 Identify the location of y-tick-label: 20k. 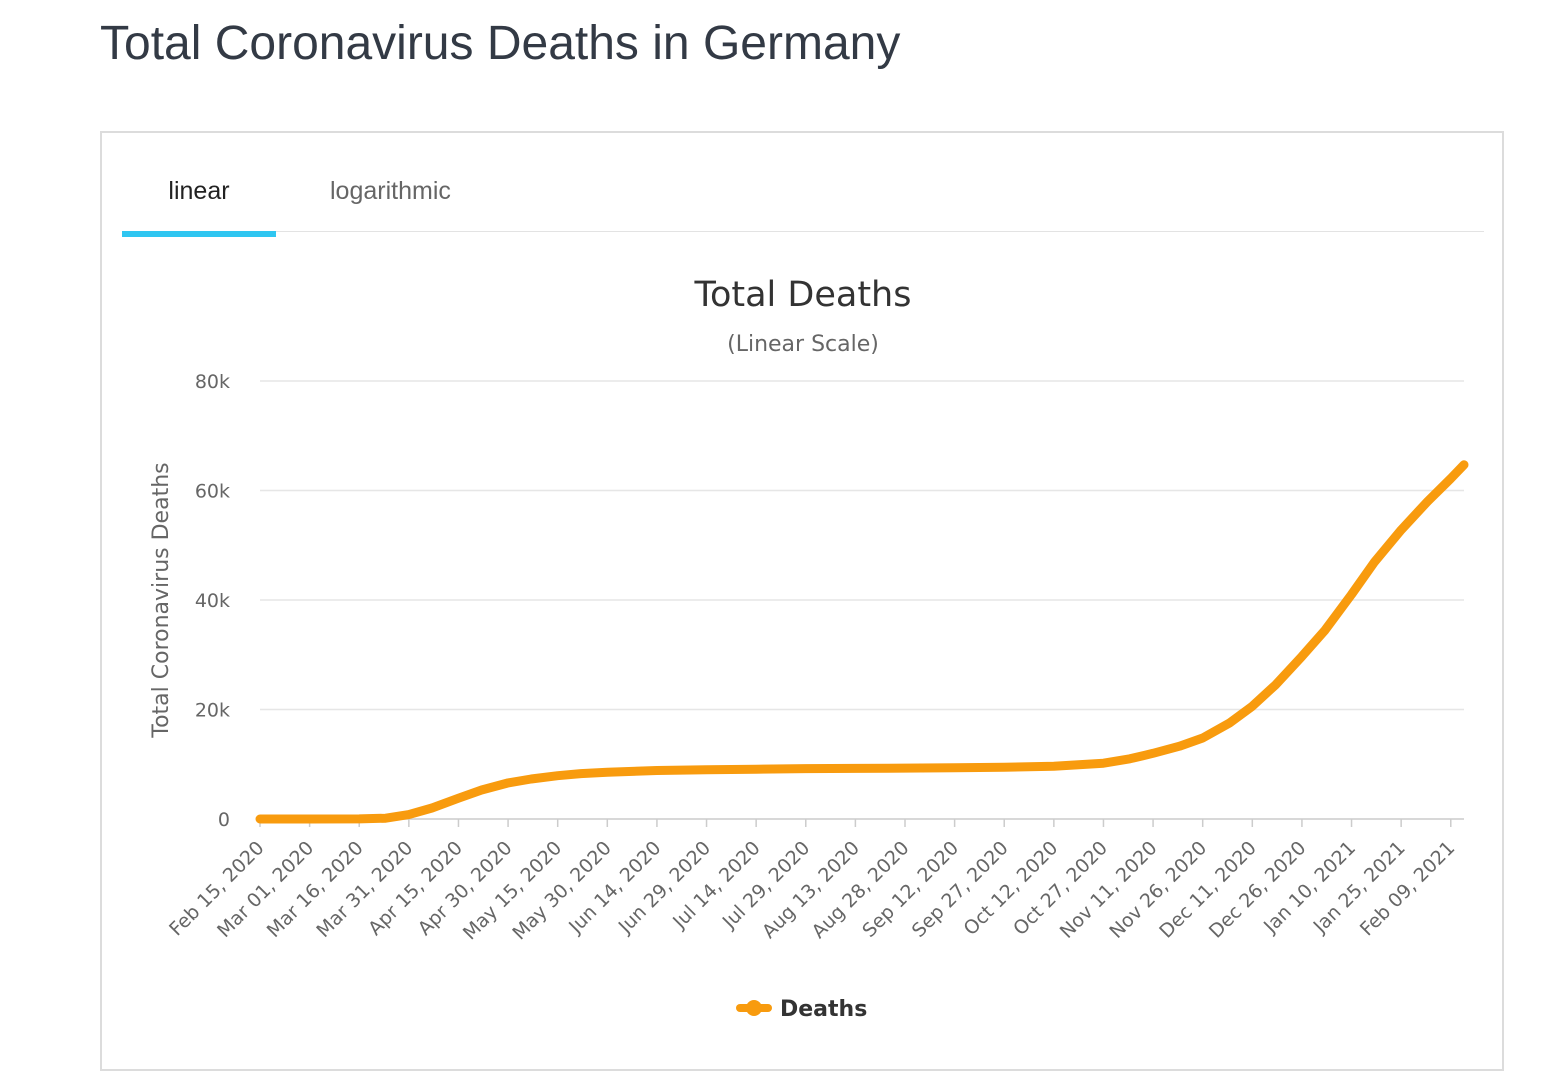
(212, 711).